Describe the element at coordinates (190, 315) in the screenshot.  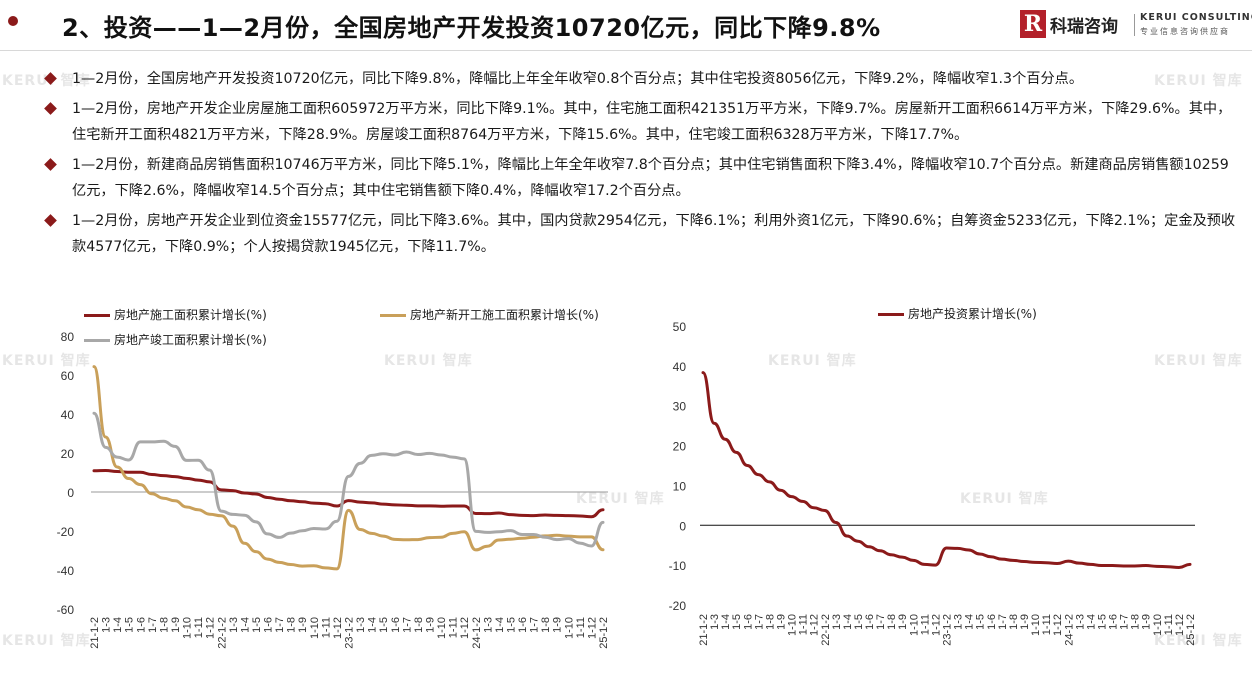
I see `legend-label: 房地产施工面积累计增长(%)` at that location.